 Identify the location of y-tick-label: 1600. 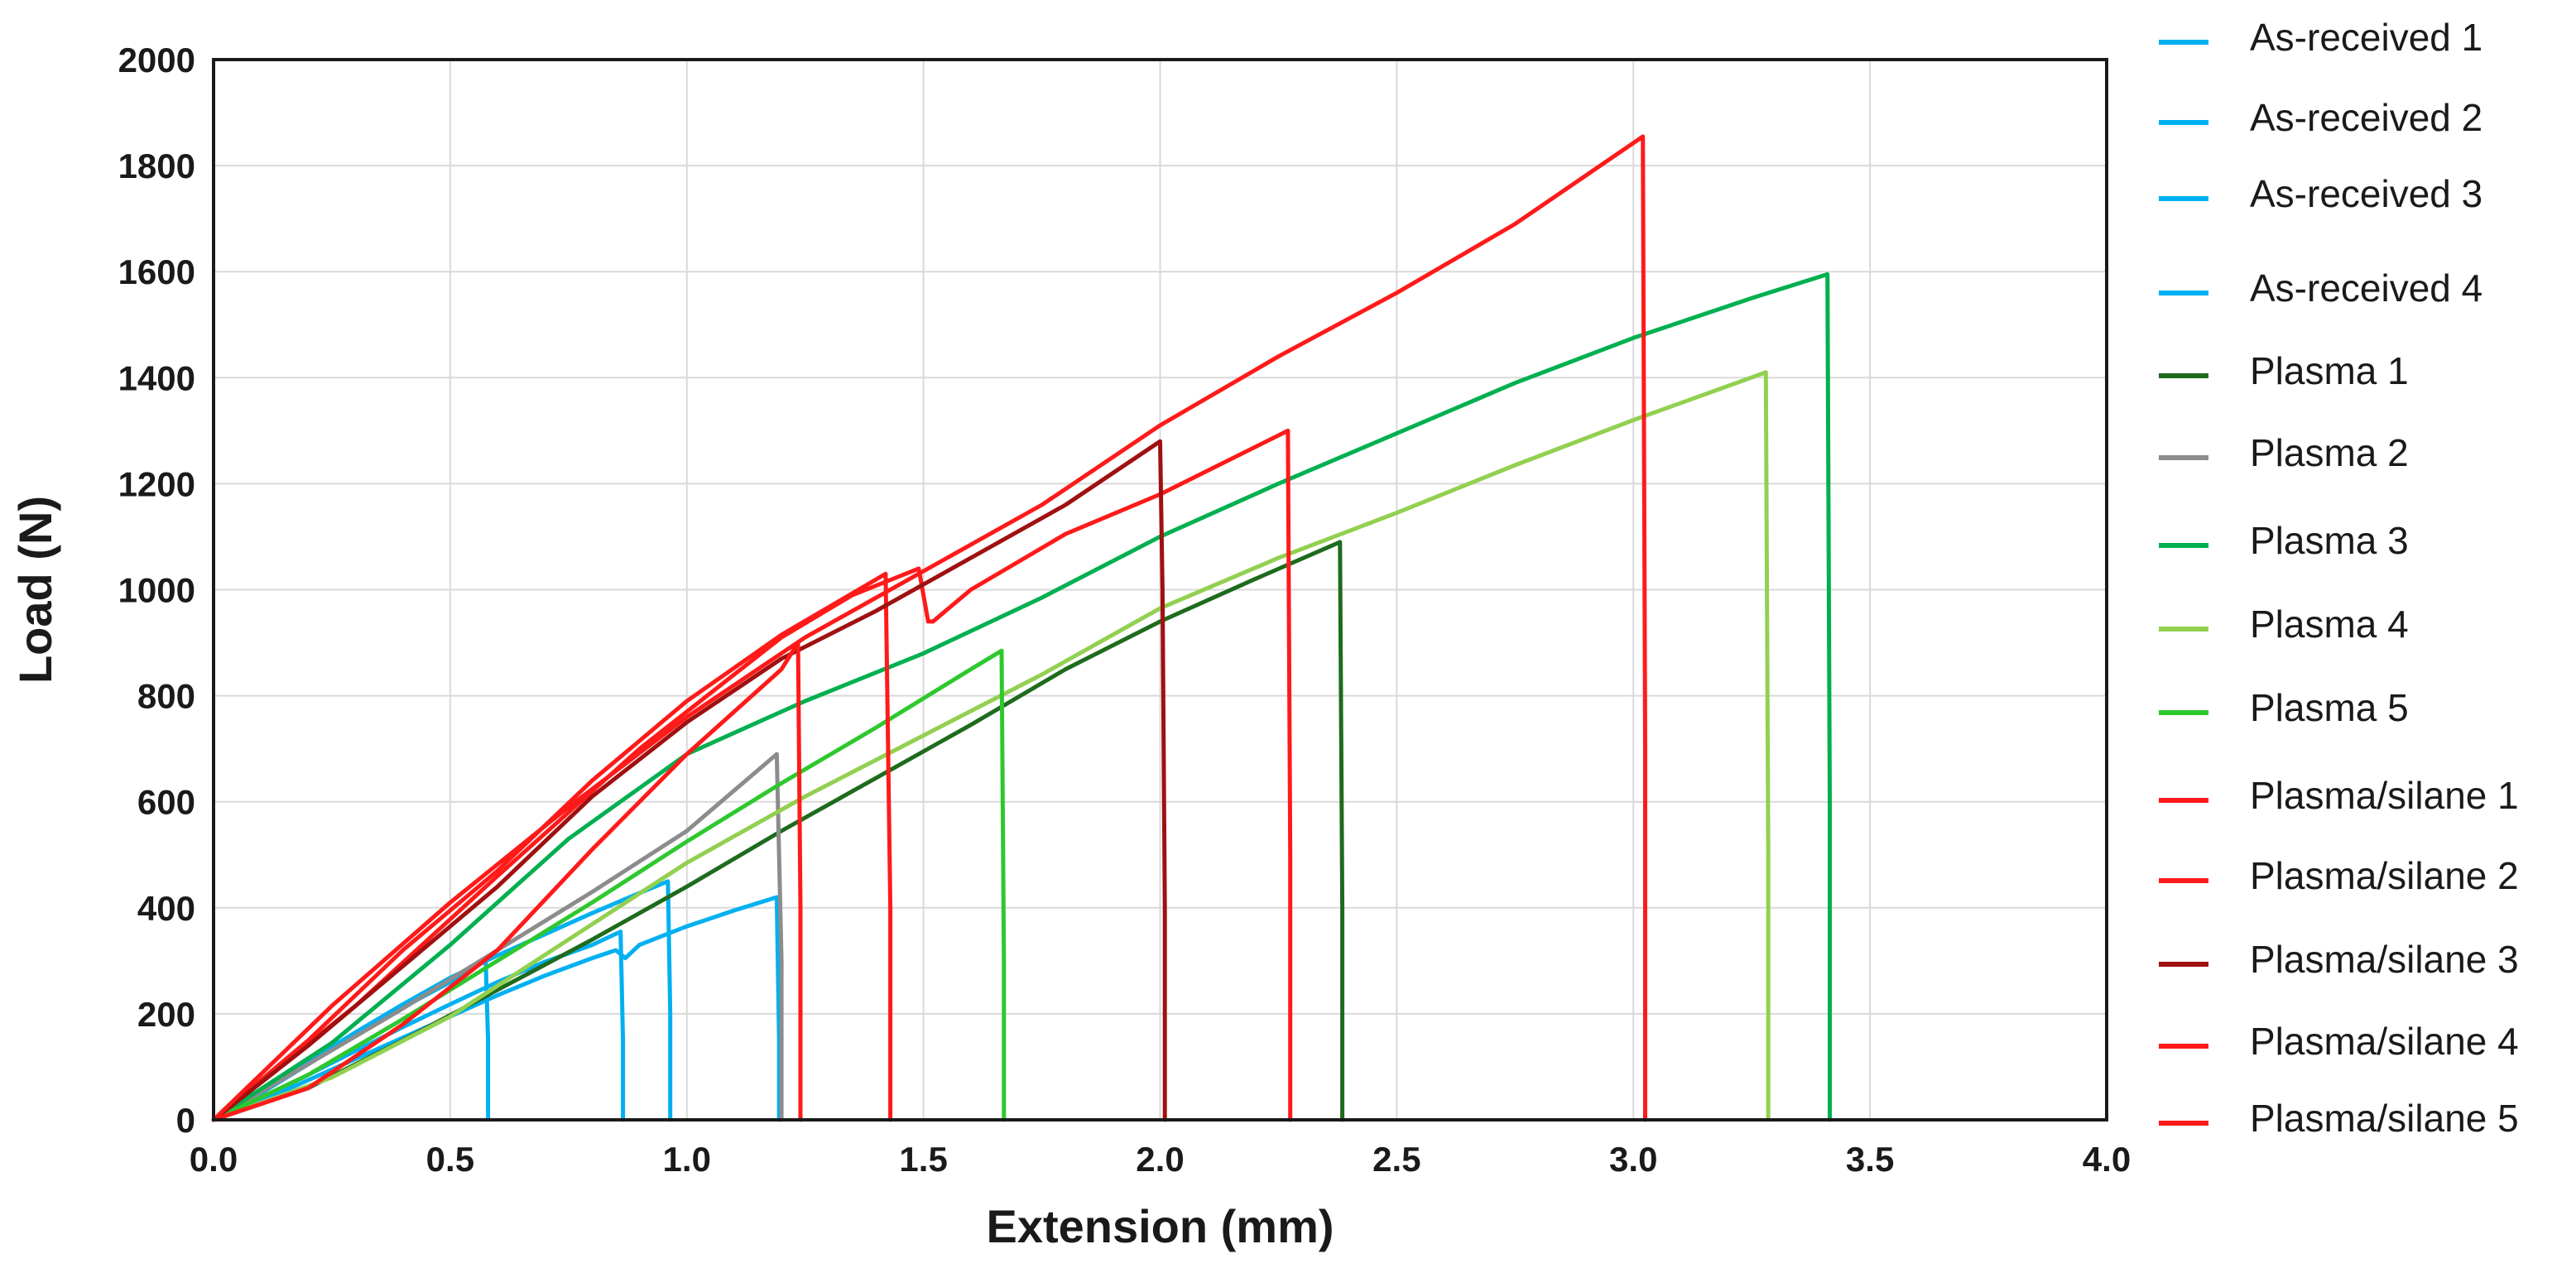
(156, 272).